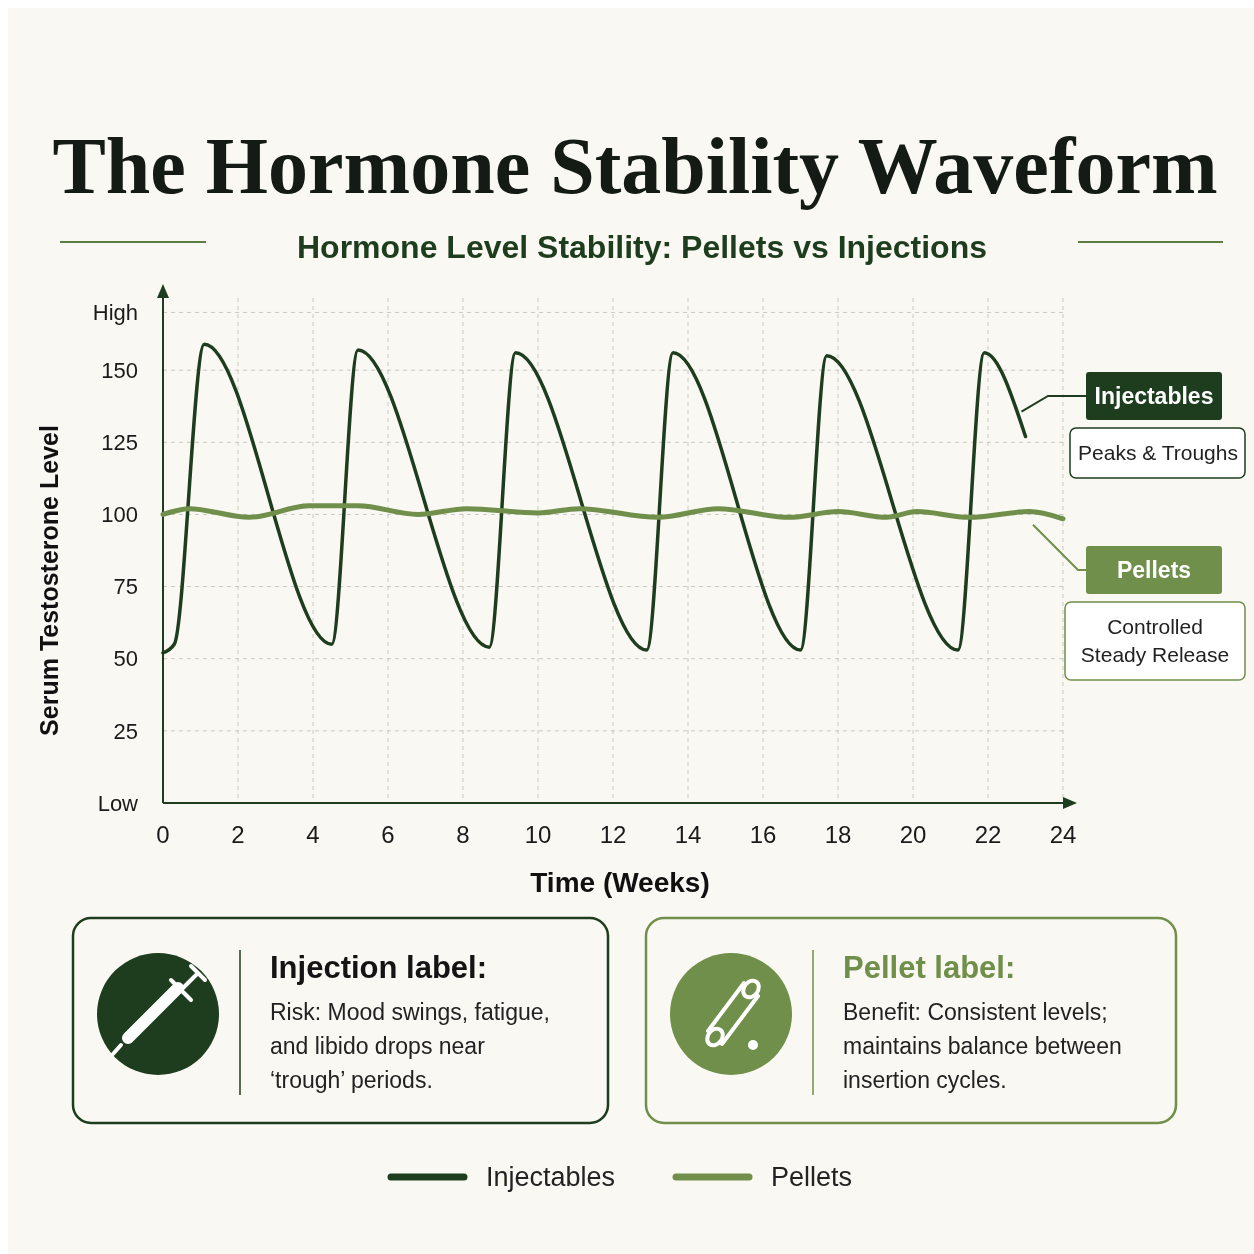 This screenshot has width=1254, height=1254. I want to click on y-axis-title: Serum Testosterone Level, so click(49, 580).